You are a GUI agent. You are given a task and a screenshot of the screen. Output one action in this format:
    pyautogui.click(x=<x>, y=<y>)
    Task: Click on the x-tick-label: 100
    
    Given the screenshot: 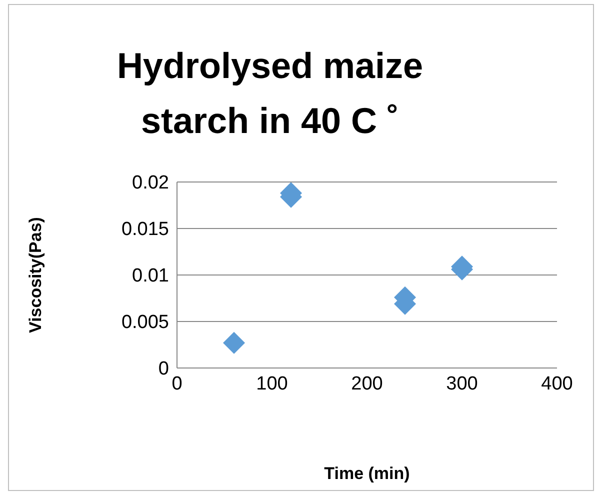 What is the action you would take?
    pyautogui.click(x=272, y=383)
    